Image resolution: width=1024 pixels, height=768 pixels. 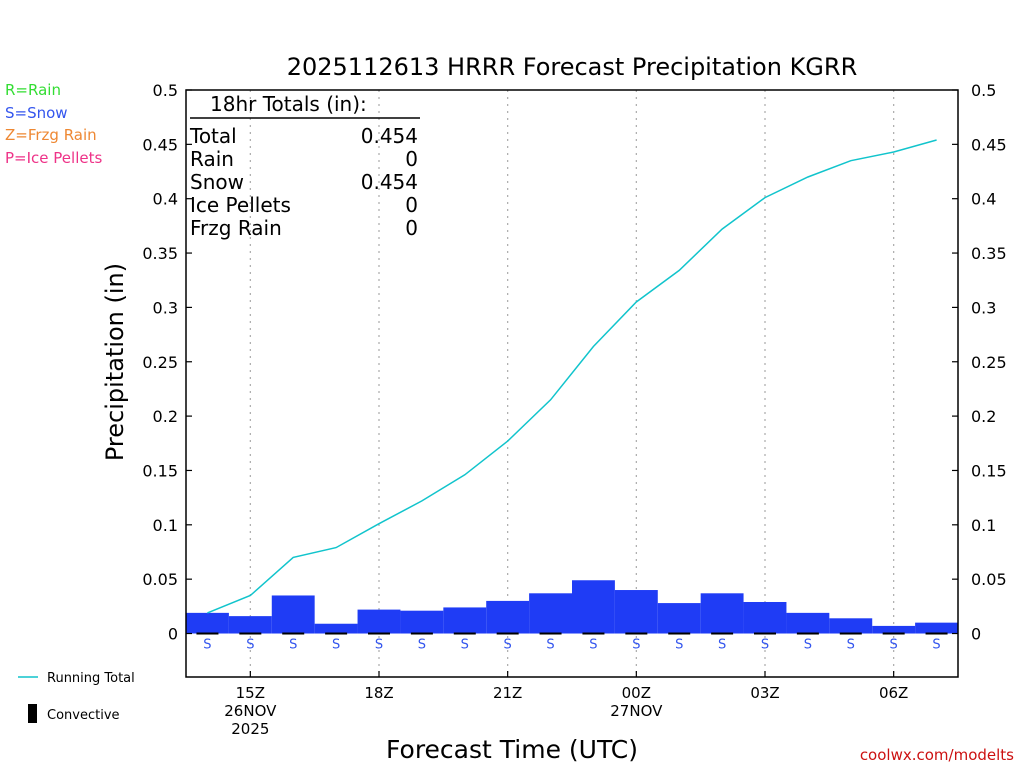 What do you see at coordinates (165, 416) in the screenshot?
I see `y-tick-label-left: 0.2` at bounding box center [165, 416].